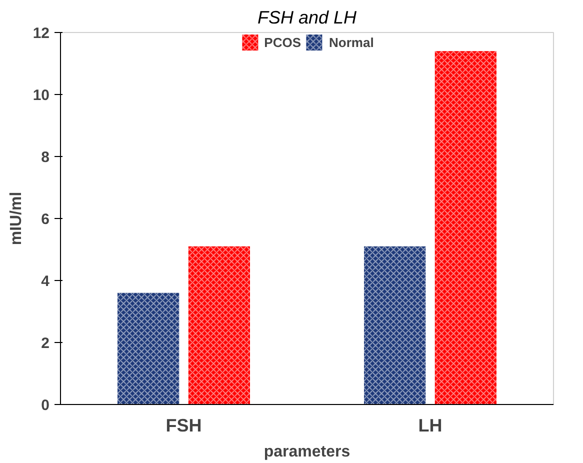  Describe the element at coordinates (283, 42) in the screenshot. I see `legend-label: PCOS` at that location.